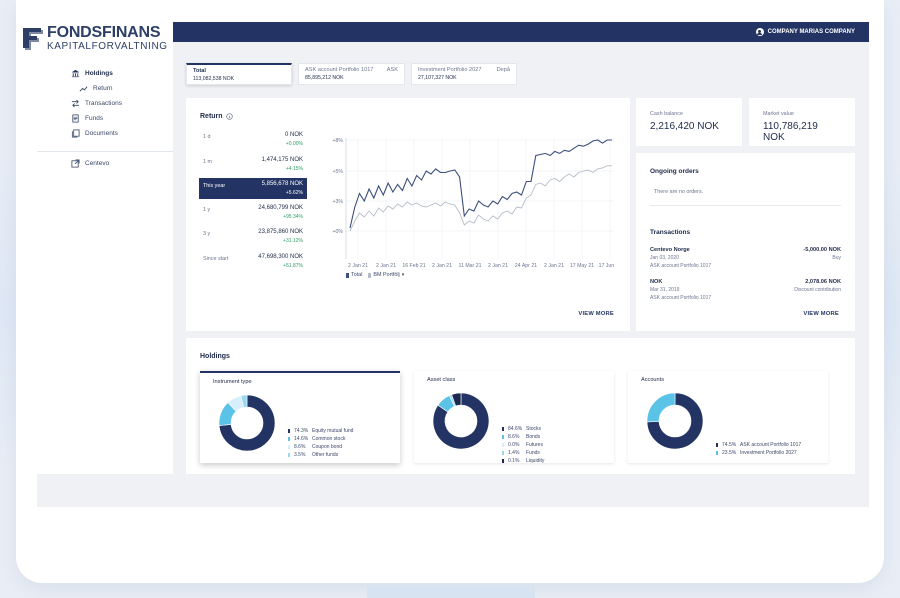  Describe the element at coordinates (386, 275) in the screenshot. I see `legend-item-benchmark: BM Portfölj ▾` at that location.